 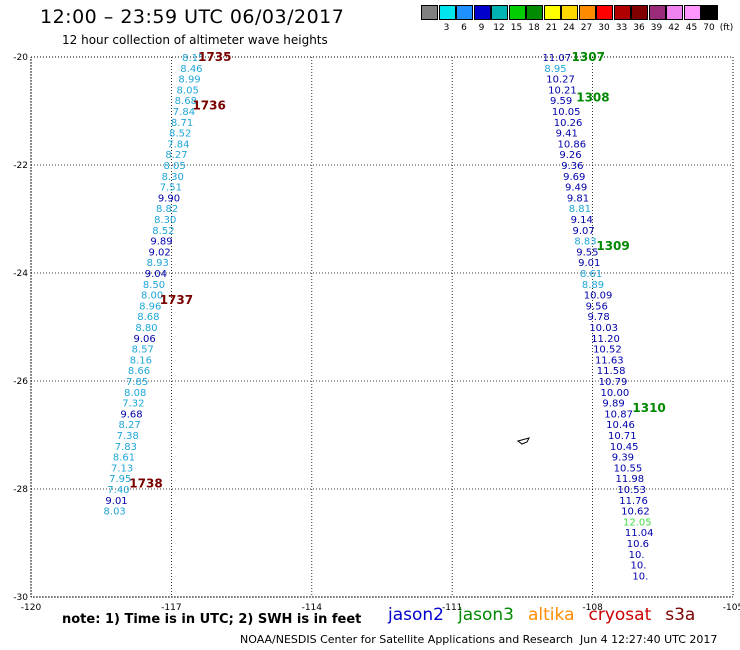 I want to click on wave-height-label: 9.55, so click(x=587, y=252).